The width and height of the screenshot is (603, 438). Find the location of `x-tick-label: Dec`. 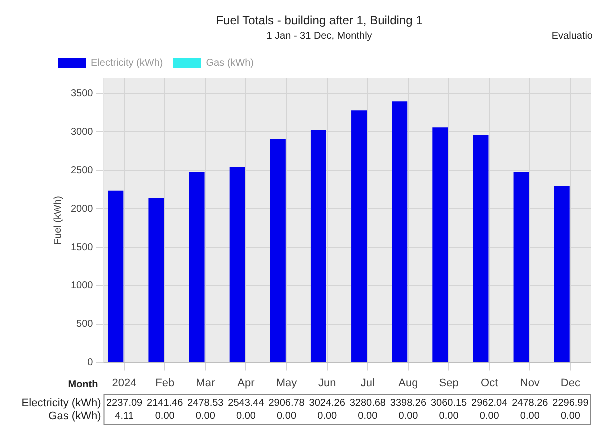

x-tick-label: Dec is located at coordinates (570, 383).